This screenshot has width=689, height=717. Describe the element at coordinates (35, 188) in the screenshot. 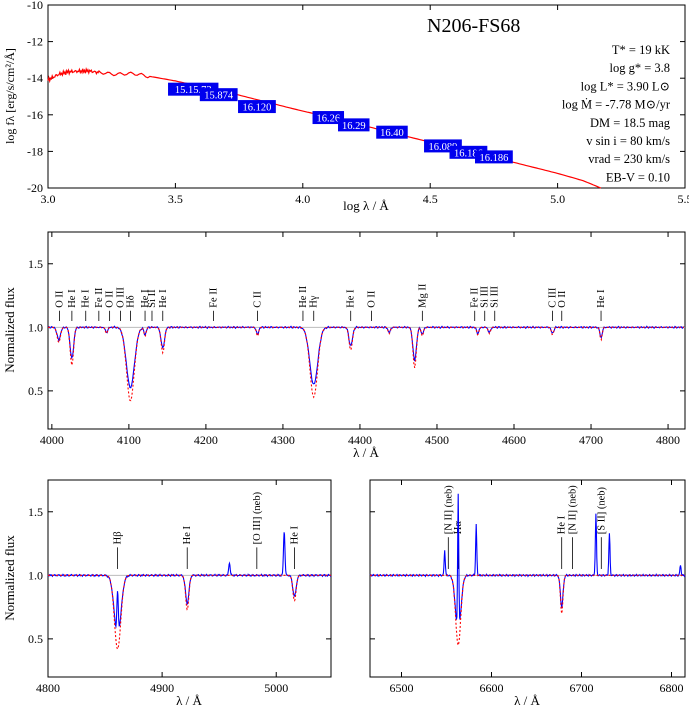

I see `sed-y-tick-label: -20` at that location.